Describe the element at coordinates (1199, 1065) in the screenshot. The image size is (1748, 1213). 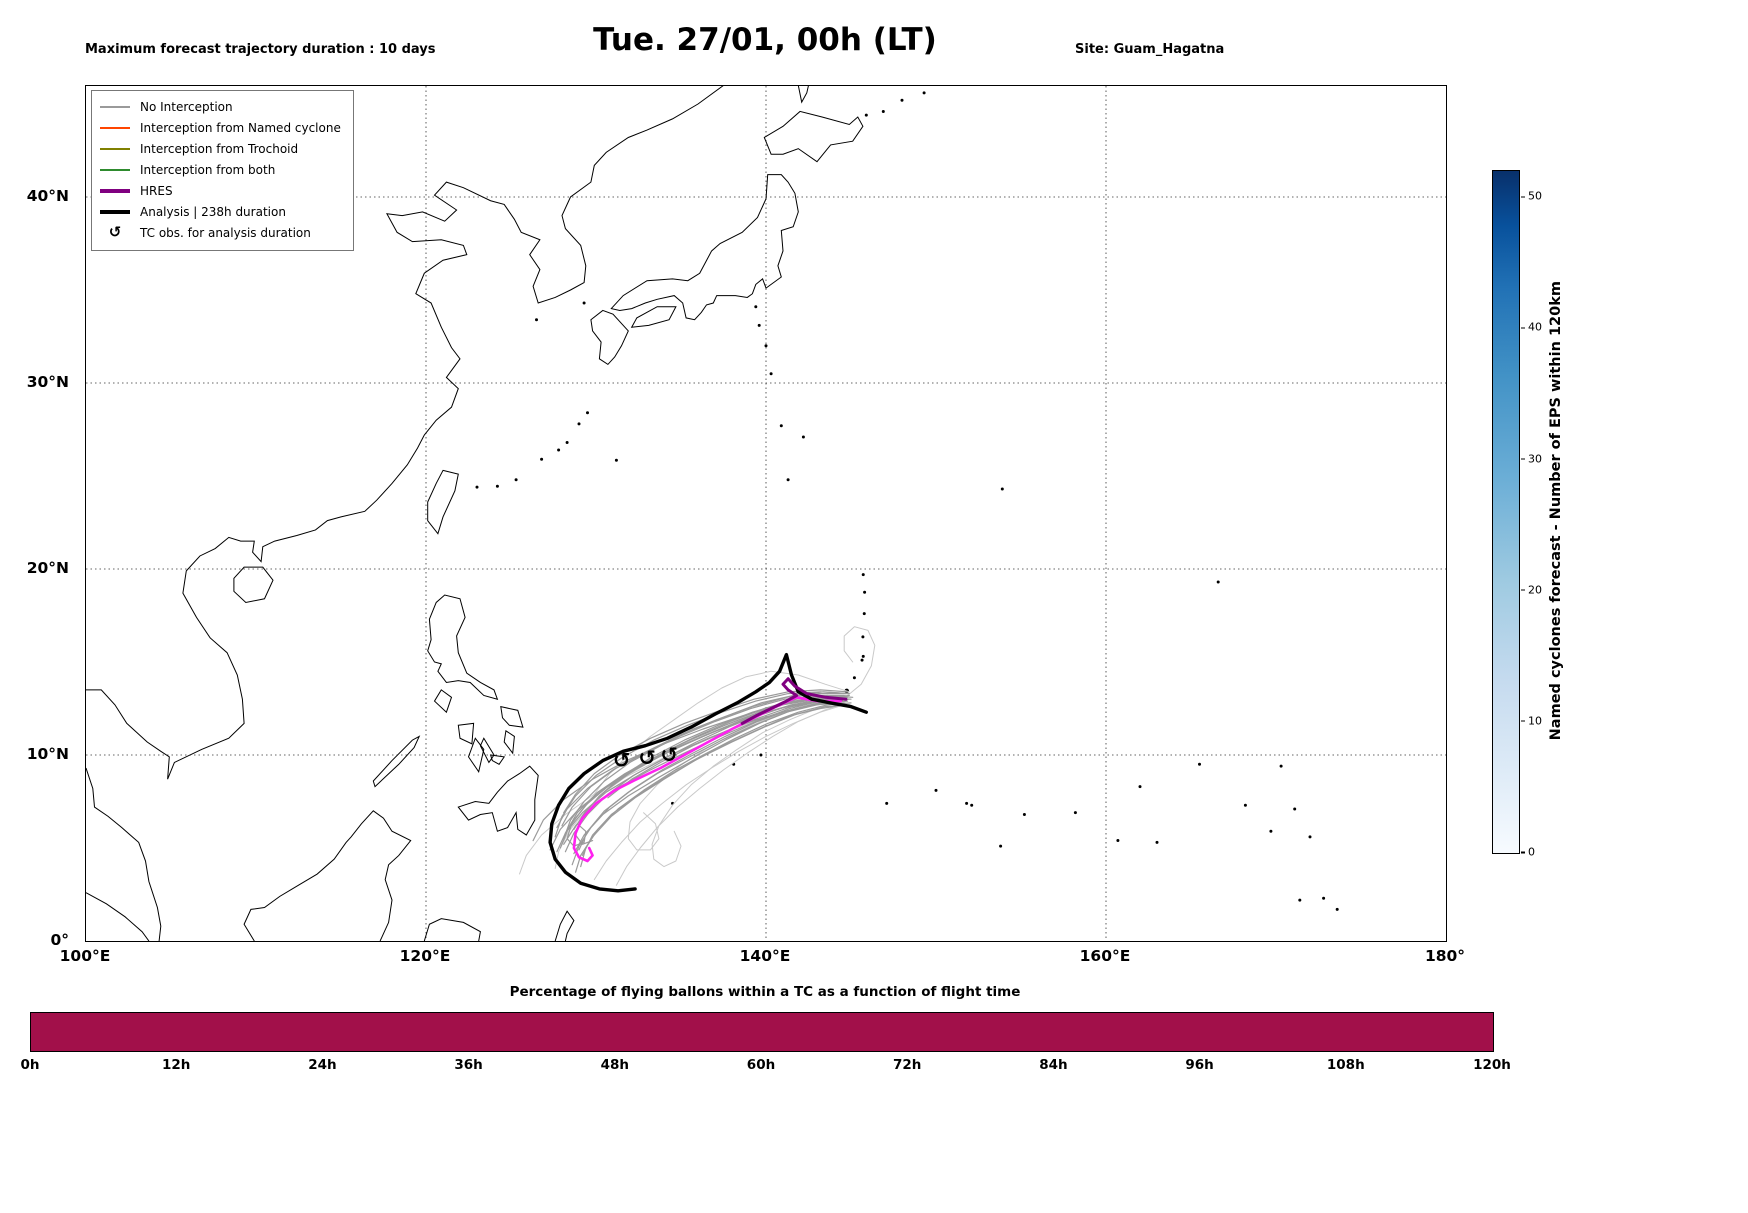
I see `strip-tick-label: 96h` at that location.